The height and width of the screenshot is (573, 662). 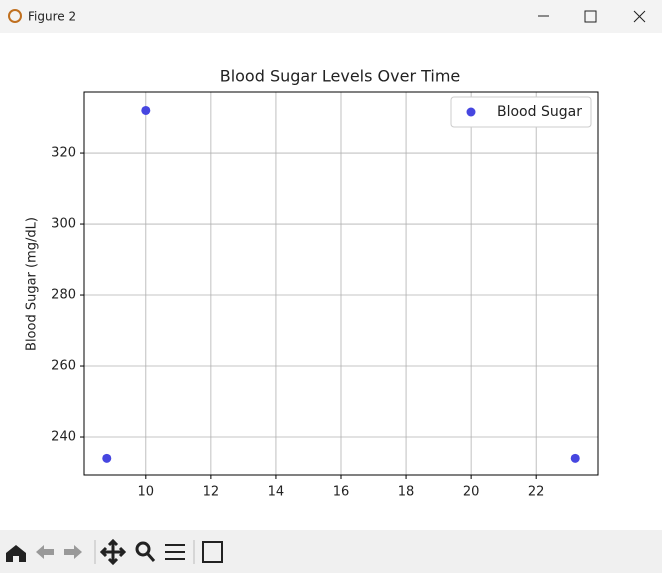 I want to click on configure-button, so click(x=175, y=552).